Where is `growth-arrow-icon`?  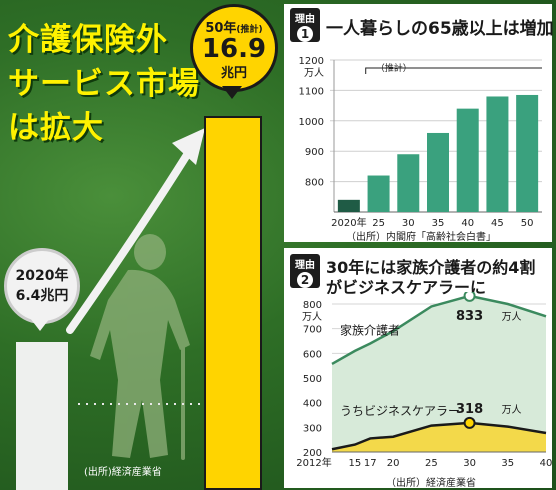 growth-arrow-icon is located at coordinates (130, 240).